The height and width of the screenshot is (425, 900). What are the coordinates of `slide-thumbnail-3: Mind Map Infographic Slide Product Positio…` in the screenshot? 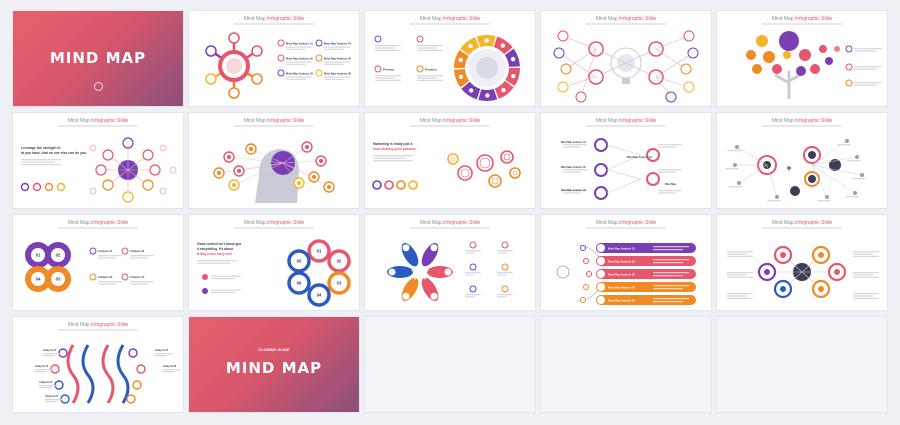 It's located at (450, 58).